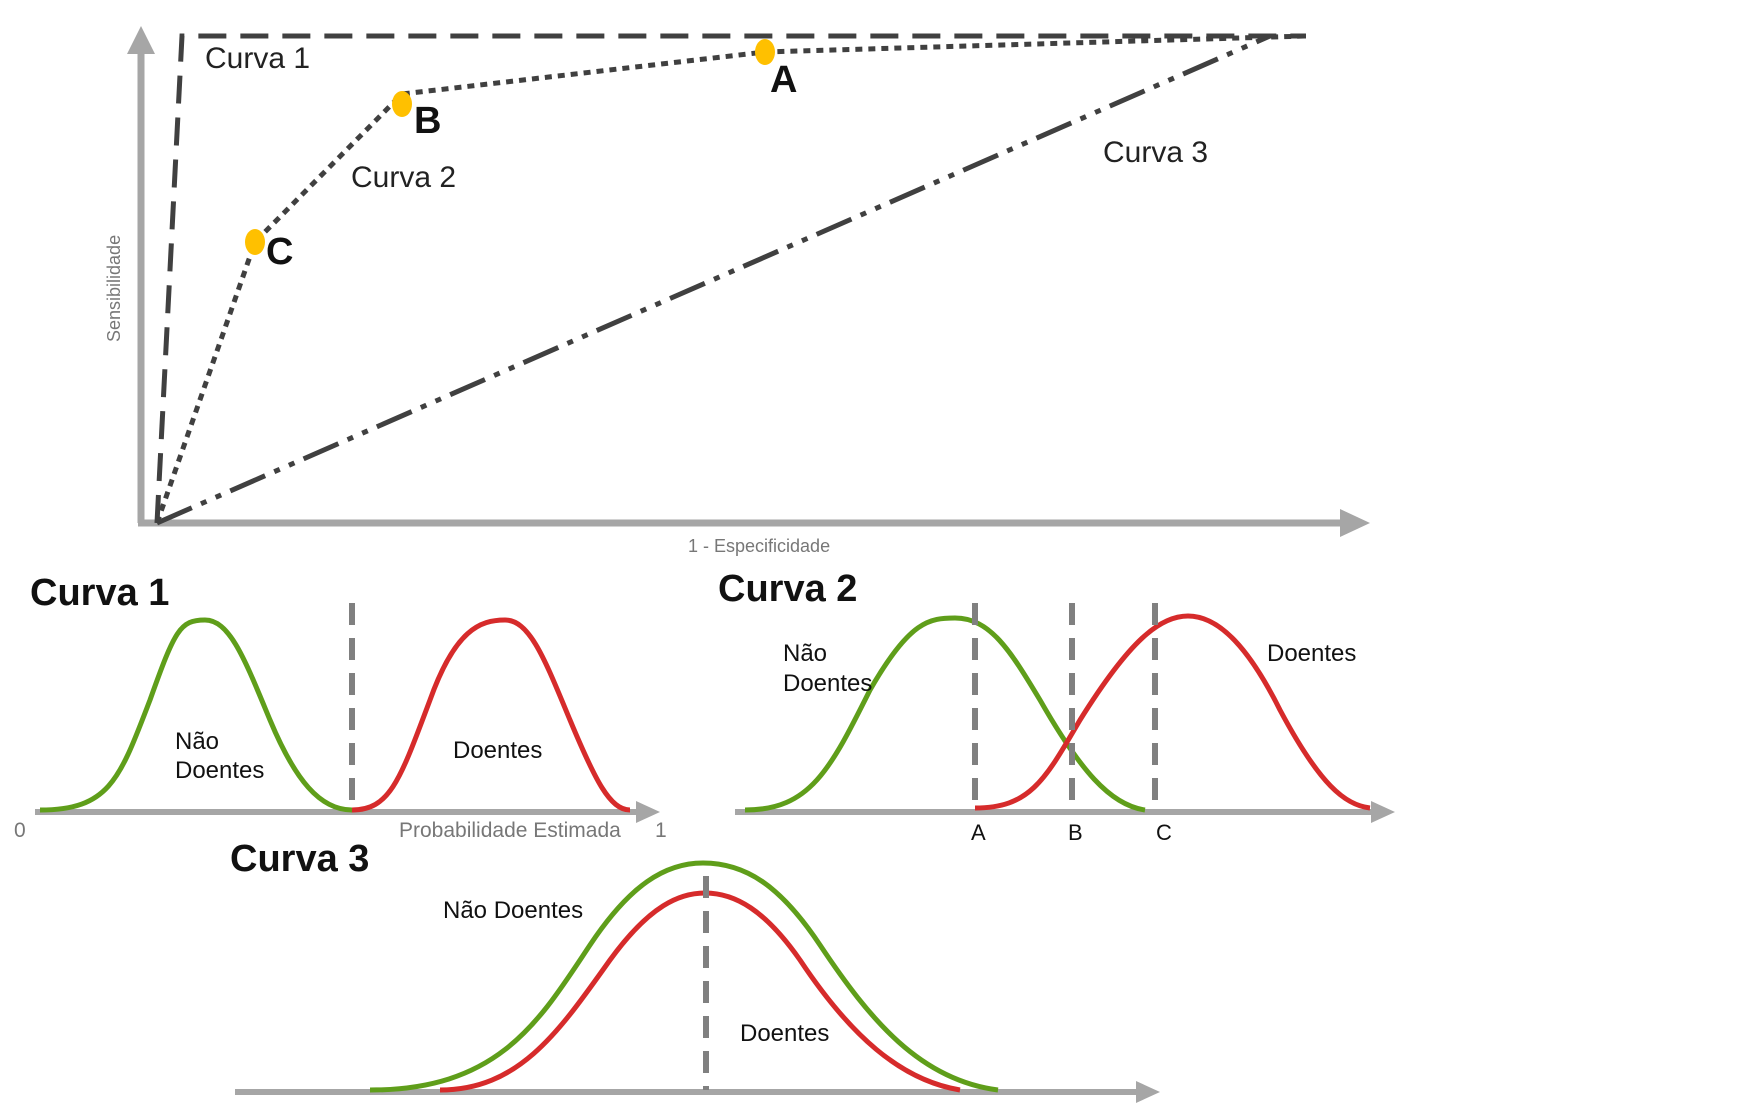 The width and height of the screenshot is (1739, 1119). Describe the element at coordinates (805, 653) in the screenshot. I see `panel-curva-2-label-nao: Não` at that location.